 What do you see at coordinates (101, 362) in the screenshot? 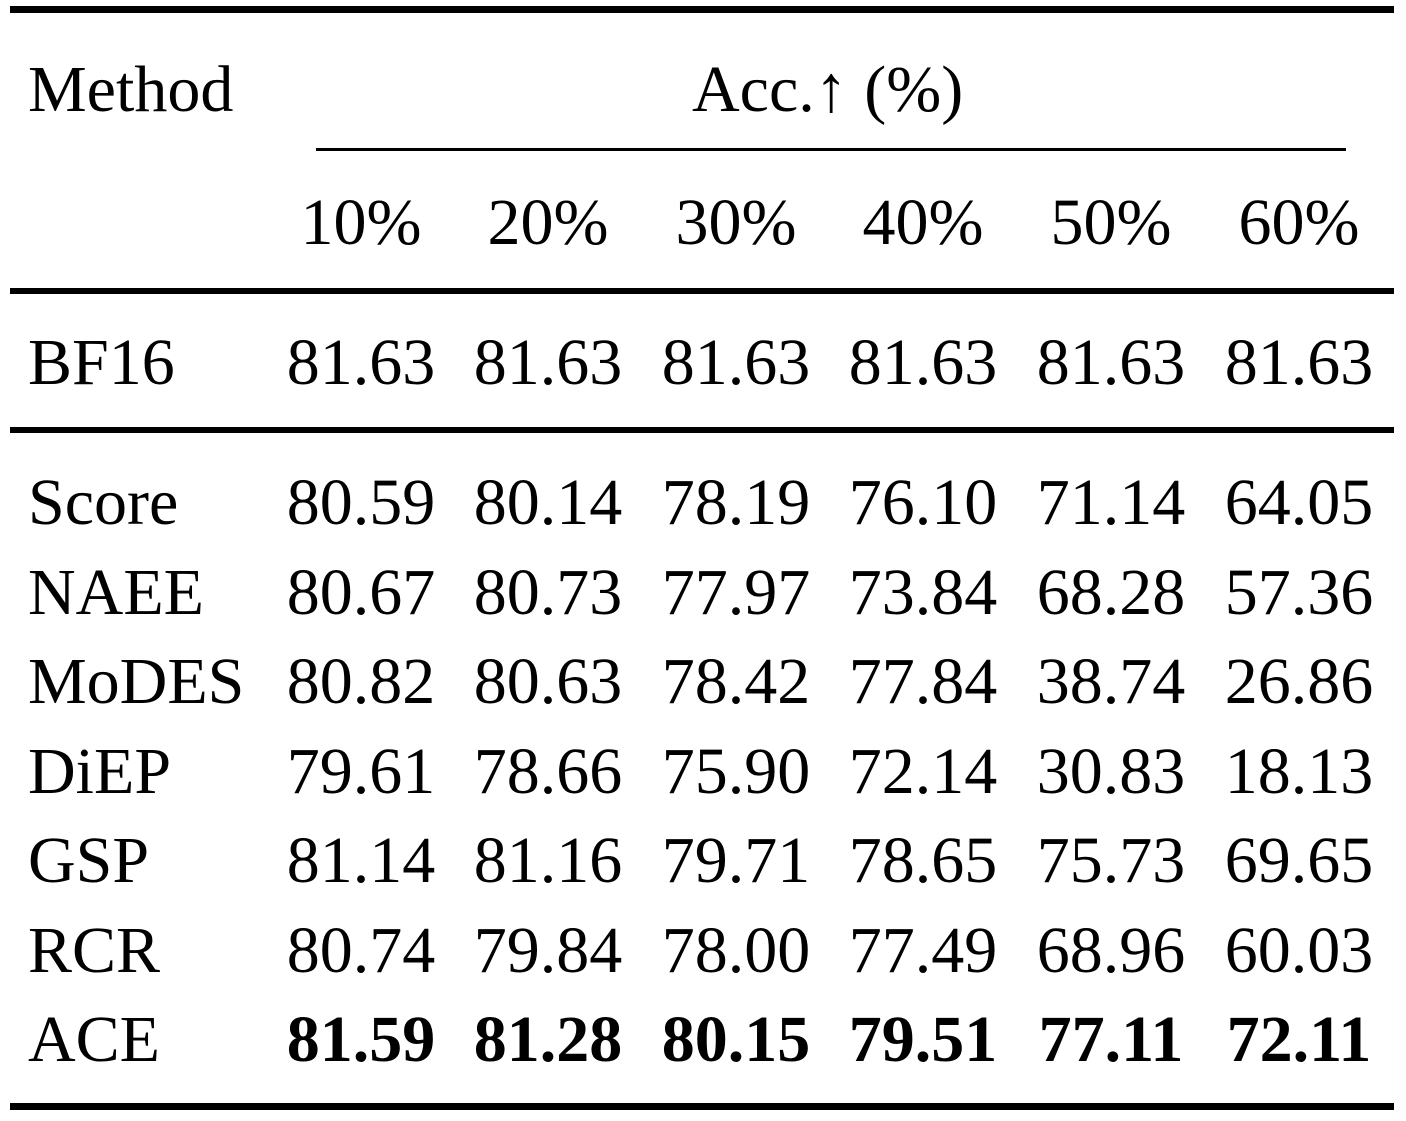
I see `baseline-method: BF16` at bounding box center [101, 362].